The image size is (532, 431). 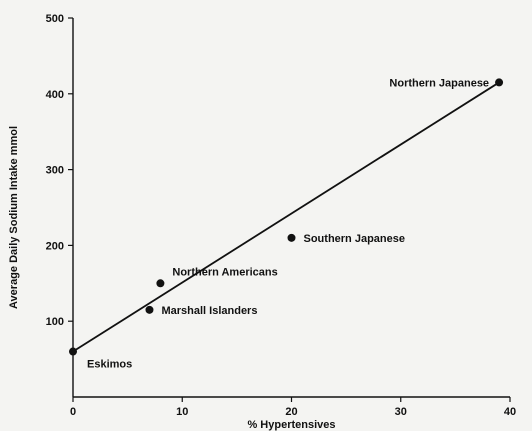 I want to click on y-tick-label: 400, so click(x=55, y=95).